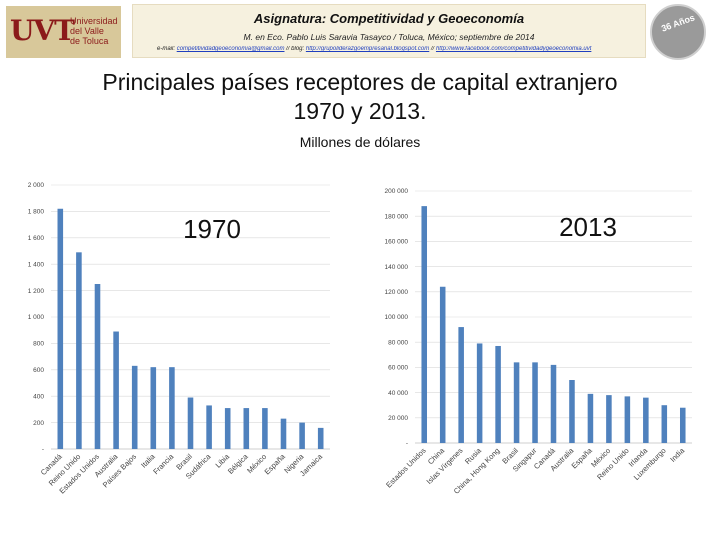 Image resolution: width=720 pixels, height=540 pixels. What do you see at coordinates (38, 370) in the screenshot?
I see `y-tick-label: 600` at bounding box center [38, 370].